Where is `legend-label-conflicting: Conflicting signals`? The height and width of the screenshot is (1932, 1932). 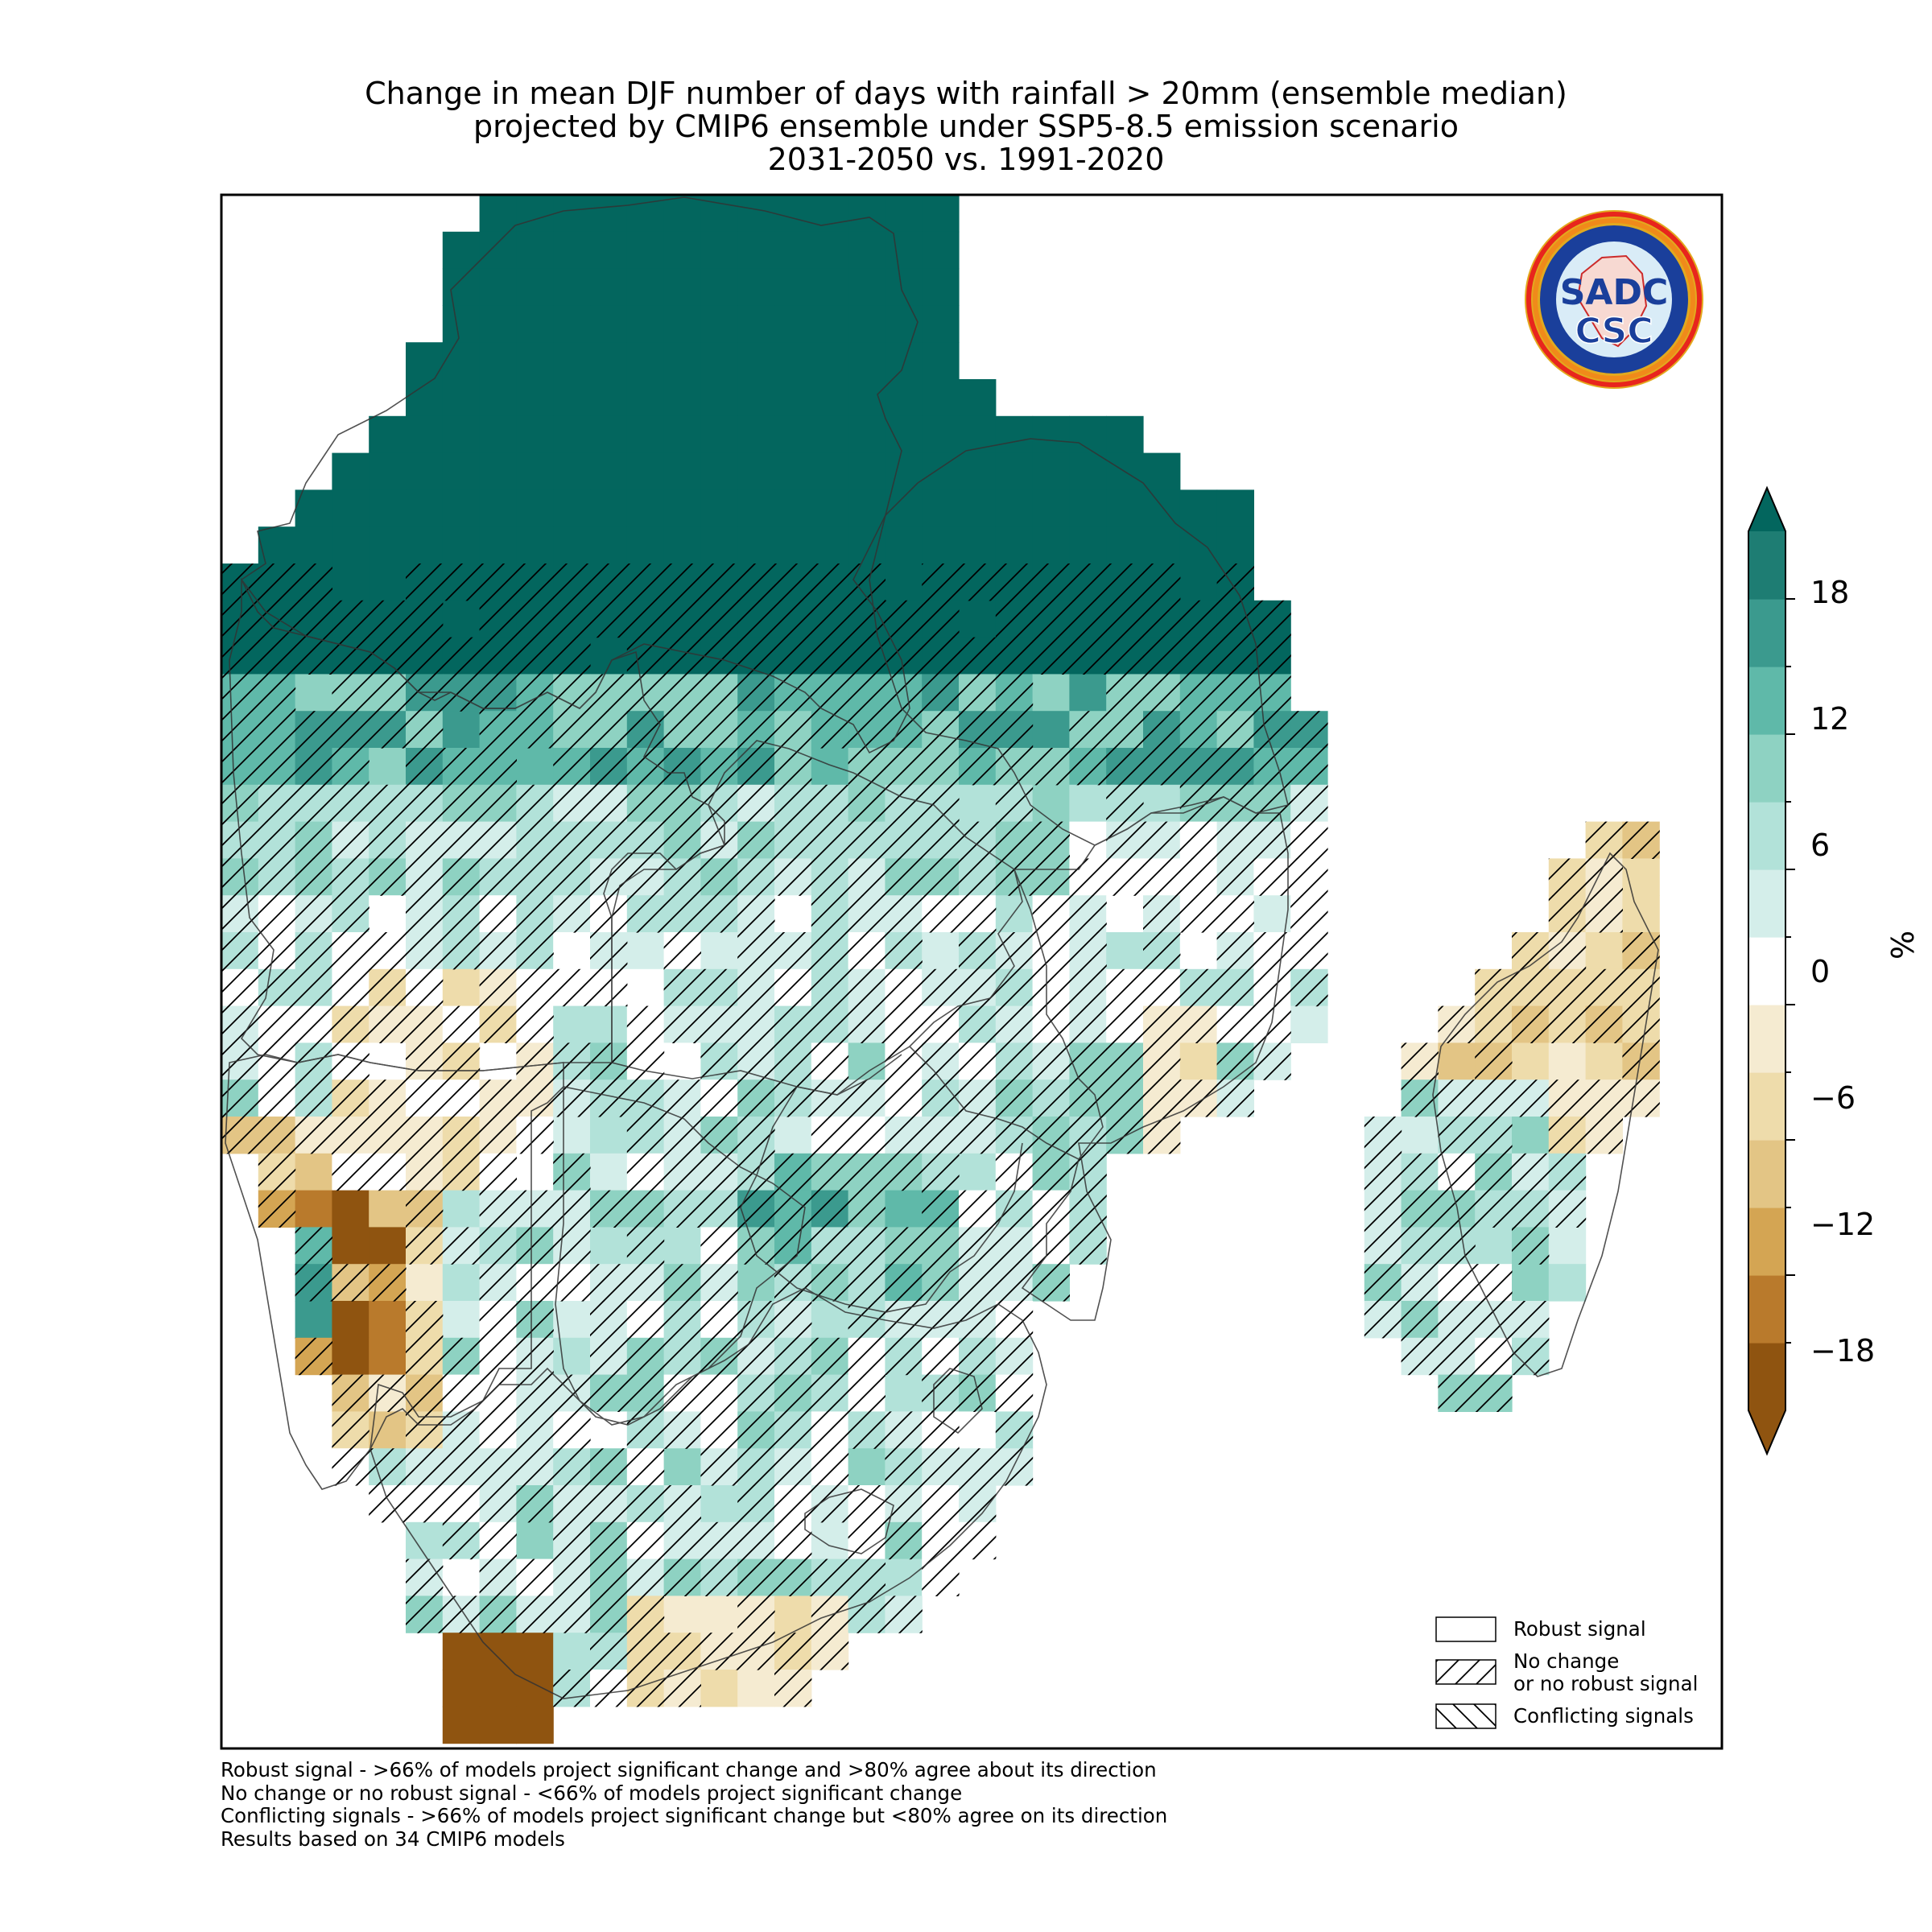
legend-label-conflicting: Conflicting signals is located at coordinates (1603, 1716).